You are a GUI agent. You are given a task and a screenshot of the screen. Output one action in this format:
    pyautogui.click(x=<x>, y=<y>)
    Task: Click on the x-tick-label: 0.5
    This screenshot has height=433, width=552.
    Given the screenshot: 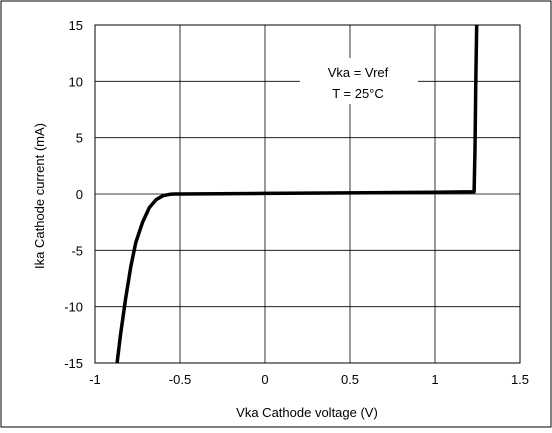 What is the action you would take?
    pyautogui.click(x=350, y=379)
    